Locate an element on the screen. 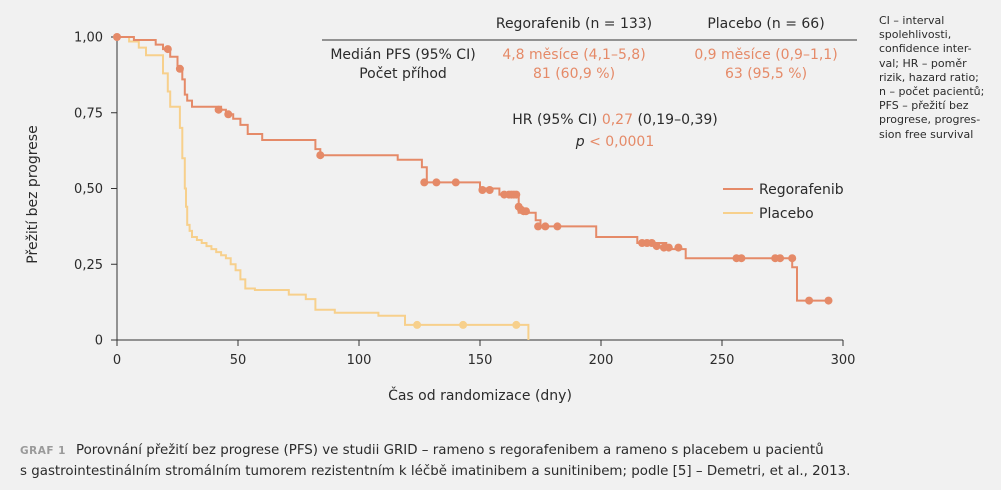 This screenshot has width=1001, height=490. hr-label: HR (95% CI) is located at coordinates (557, 120).